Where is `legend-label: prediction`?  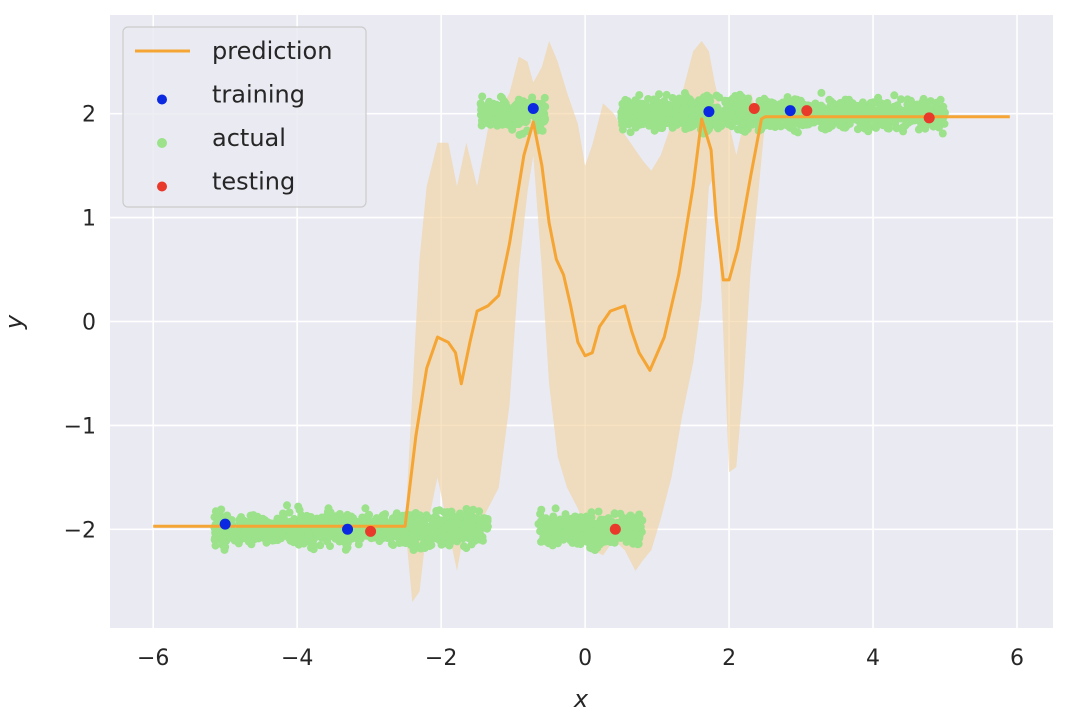
legend-label: prediction is located at coordinates (272, 51).